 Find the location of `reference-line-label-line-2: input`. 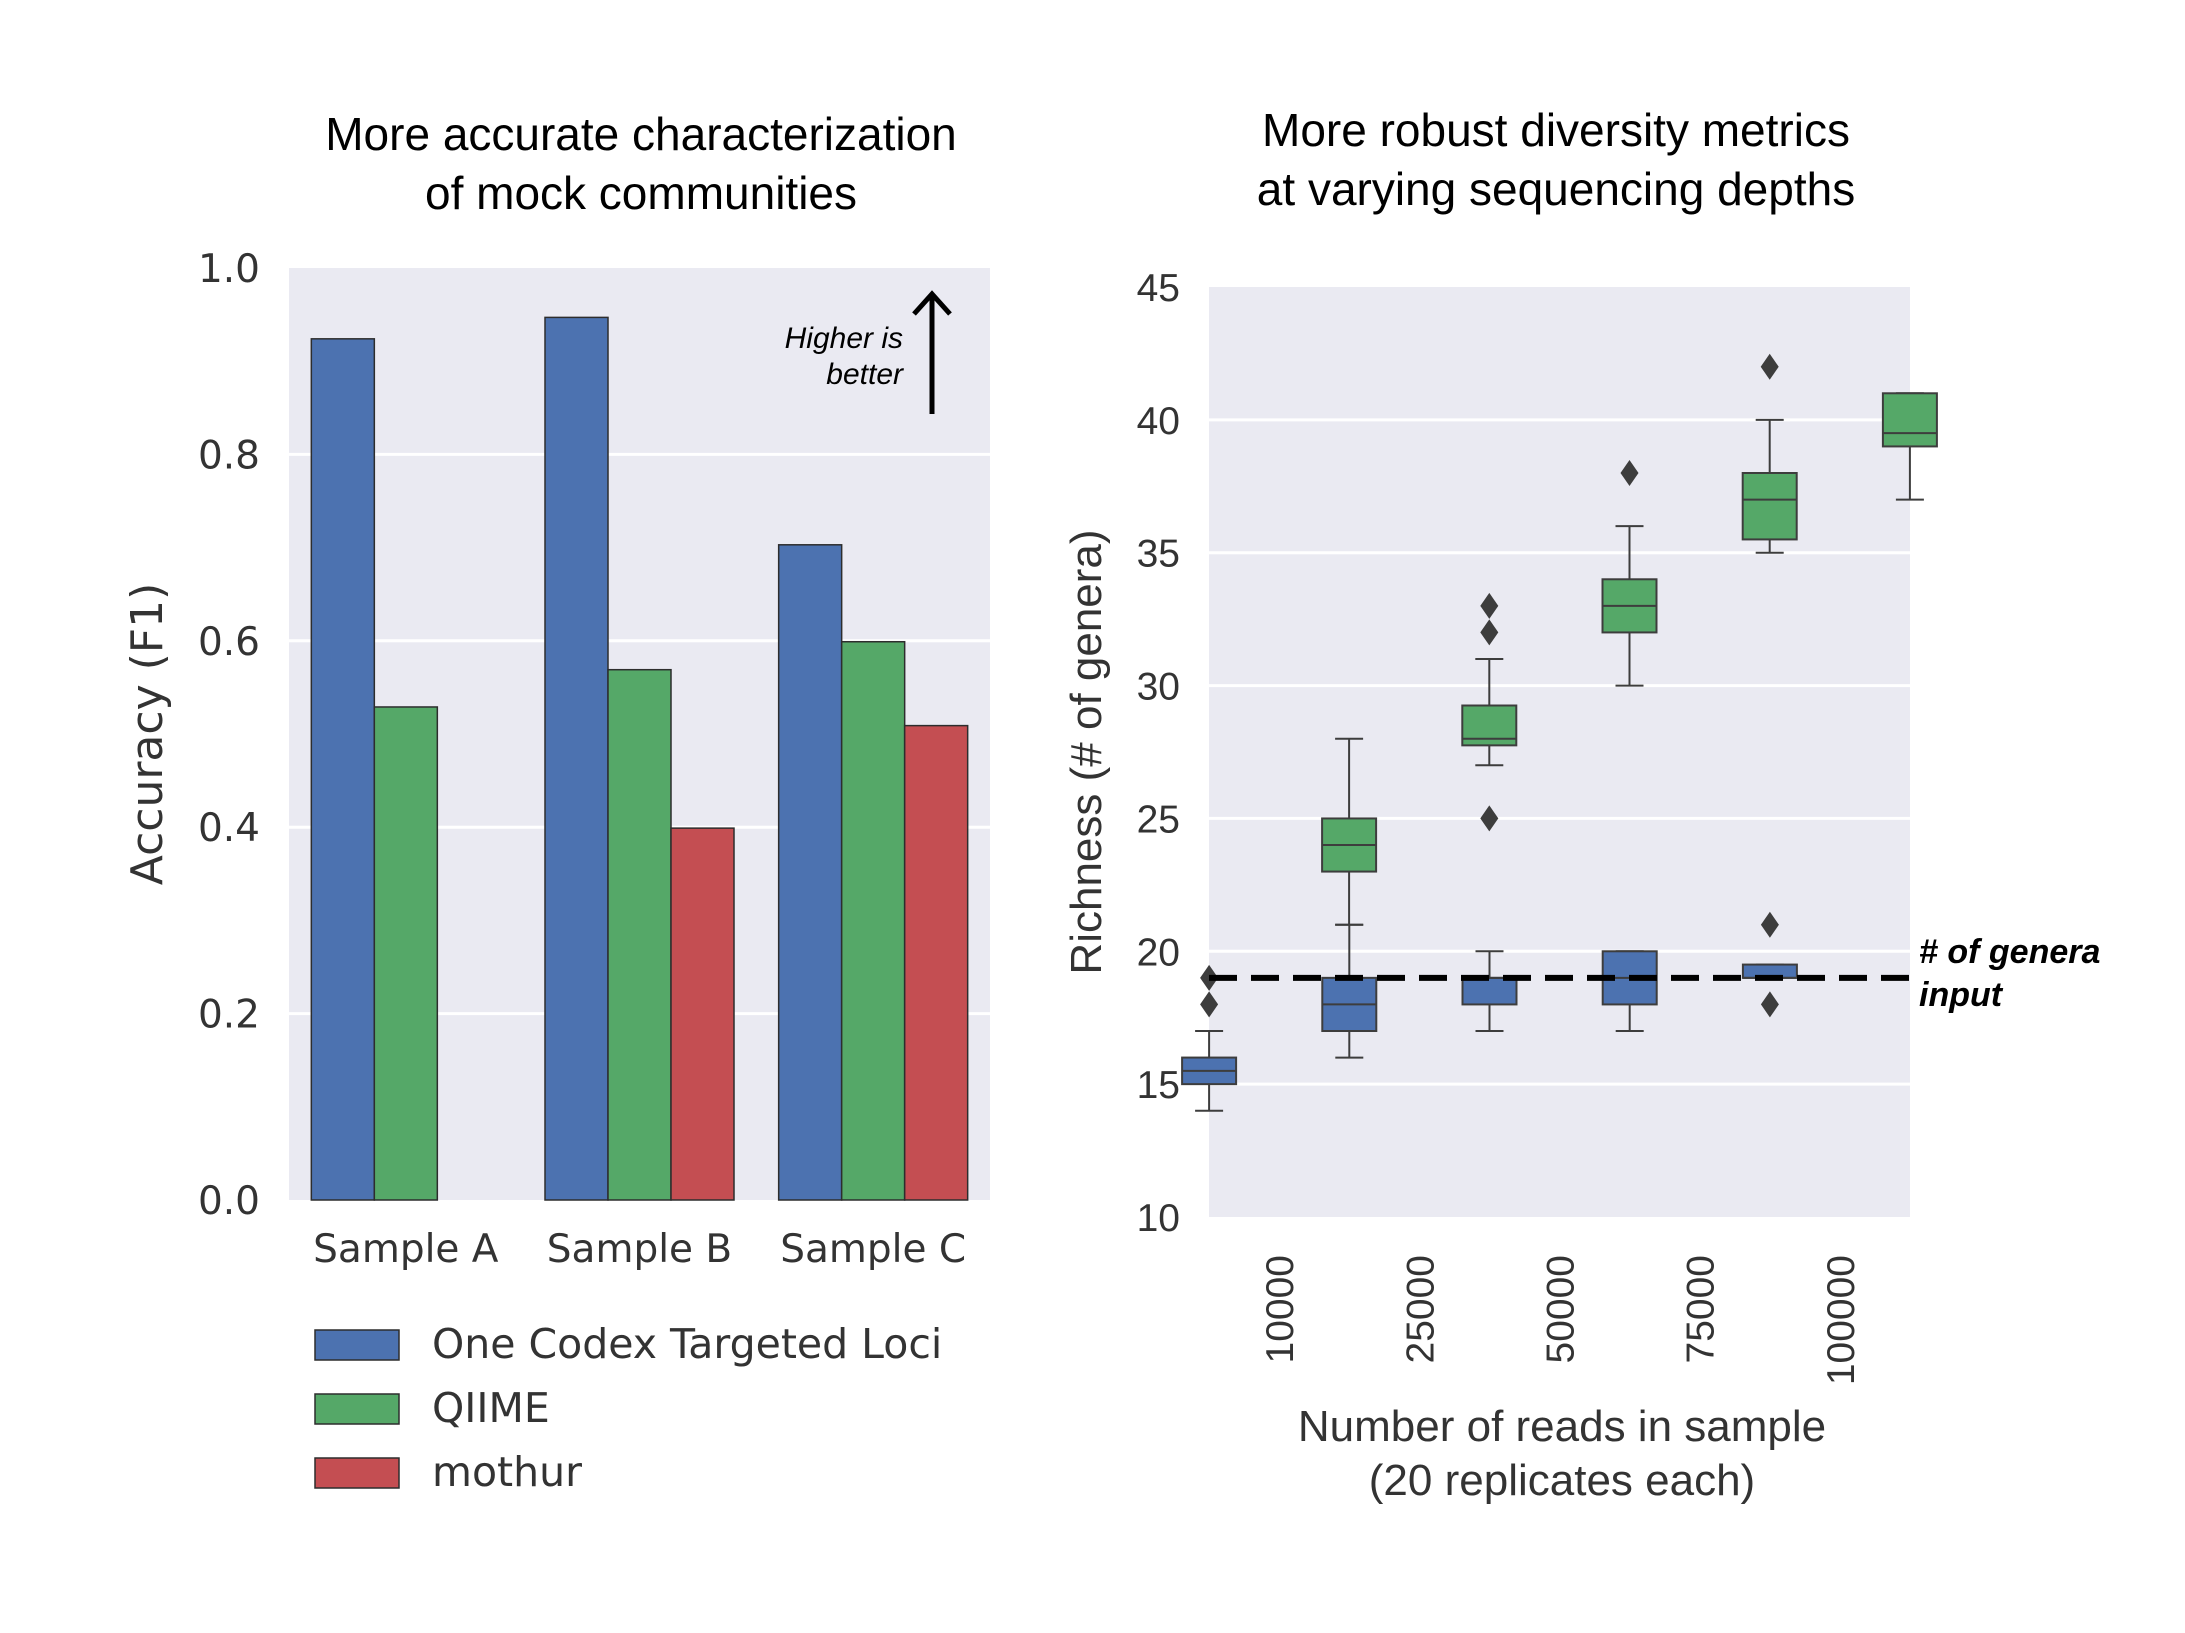

reference-line-label-line-2: input is located at coordinates (1961, 995).